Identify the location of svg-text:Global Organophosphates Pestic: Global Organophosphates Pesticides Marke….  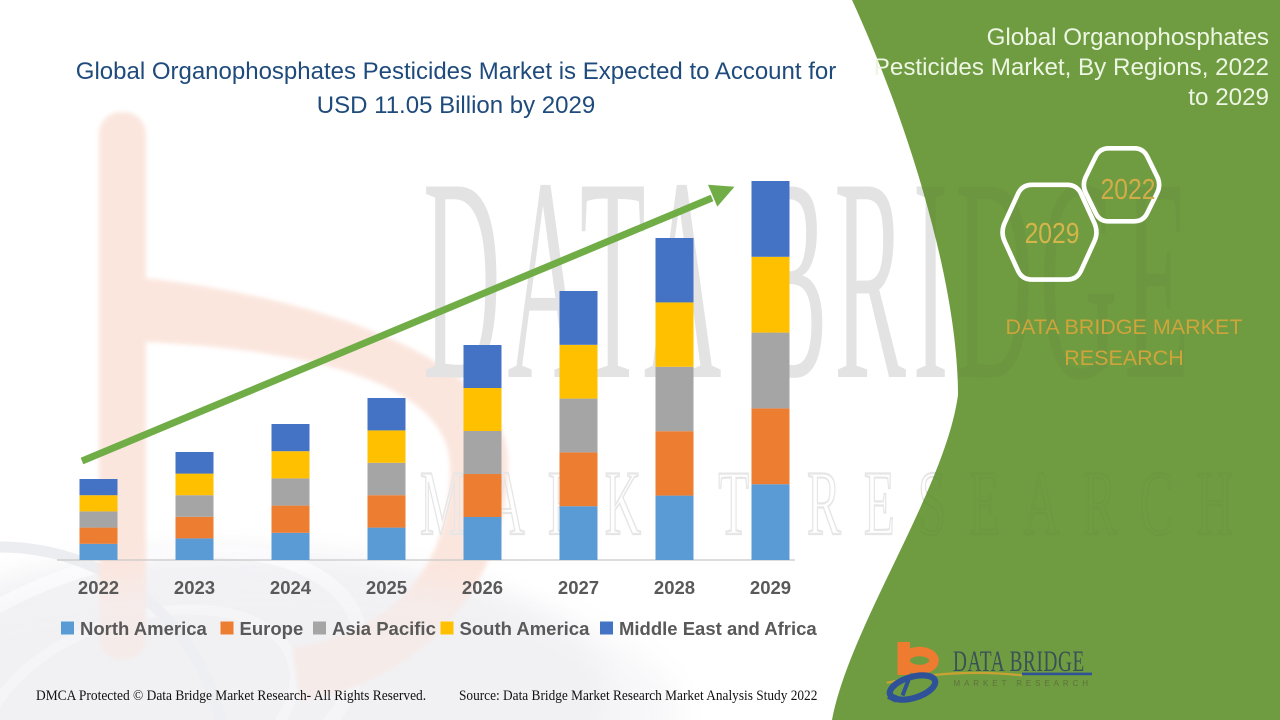
(456, 71).